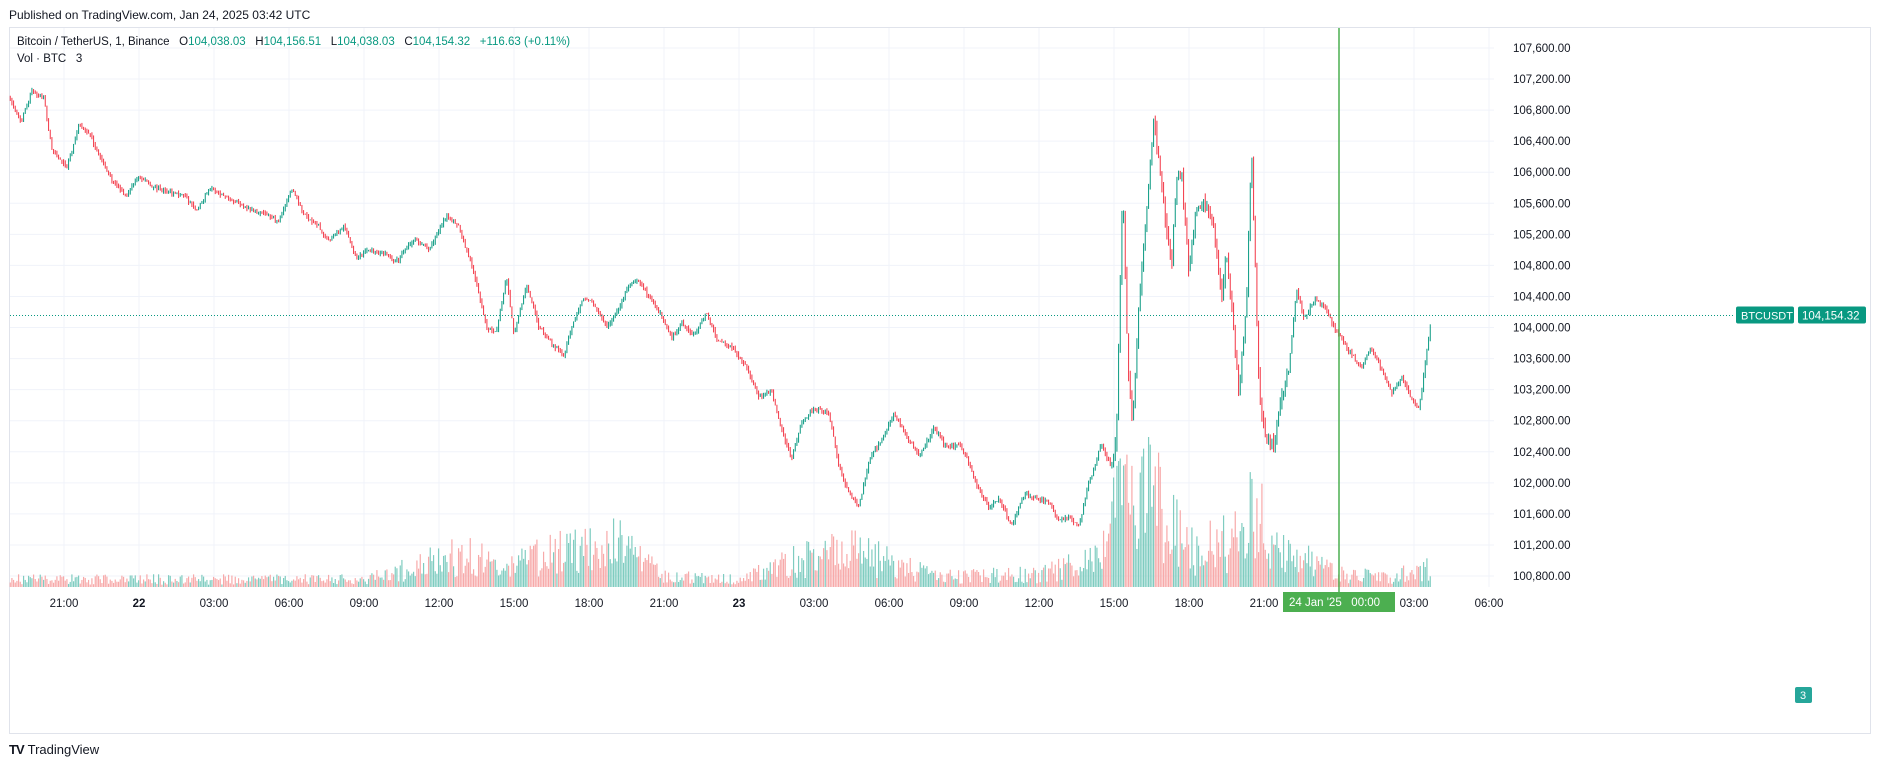  Describe the element at coordinates (366, 42) in the screenshot. I see `low-value: 104,038.03` at that location.